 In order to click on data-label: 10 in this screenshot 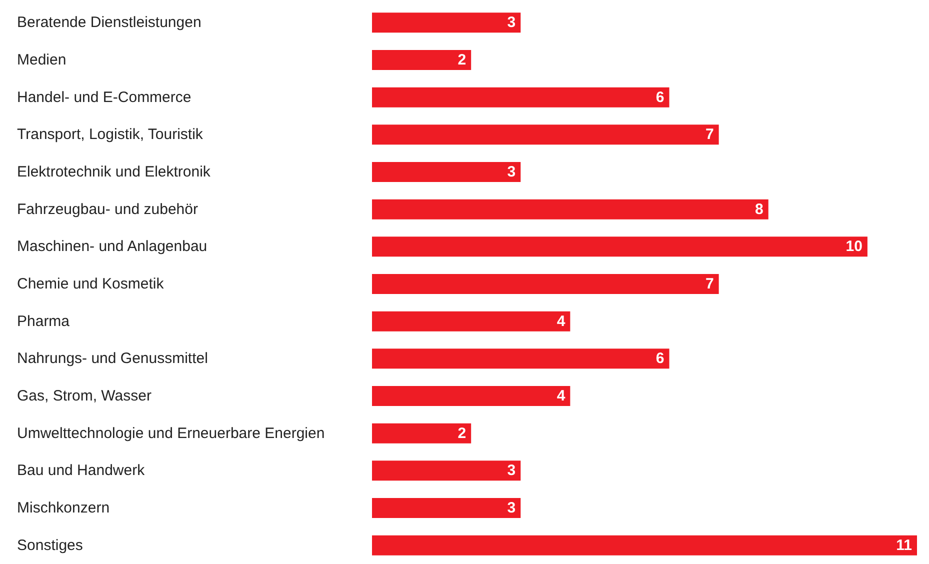, I will do `click(854, 247)`.